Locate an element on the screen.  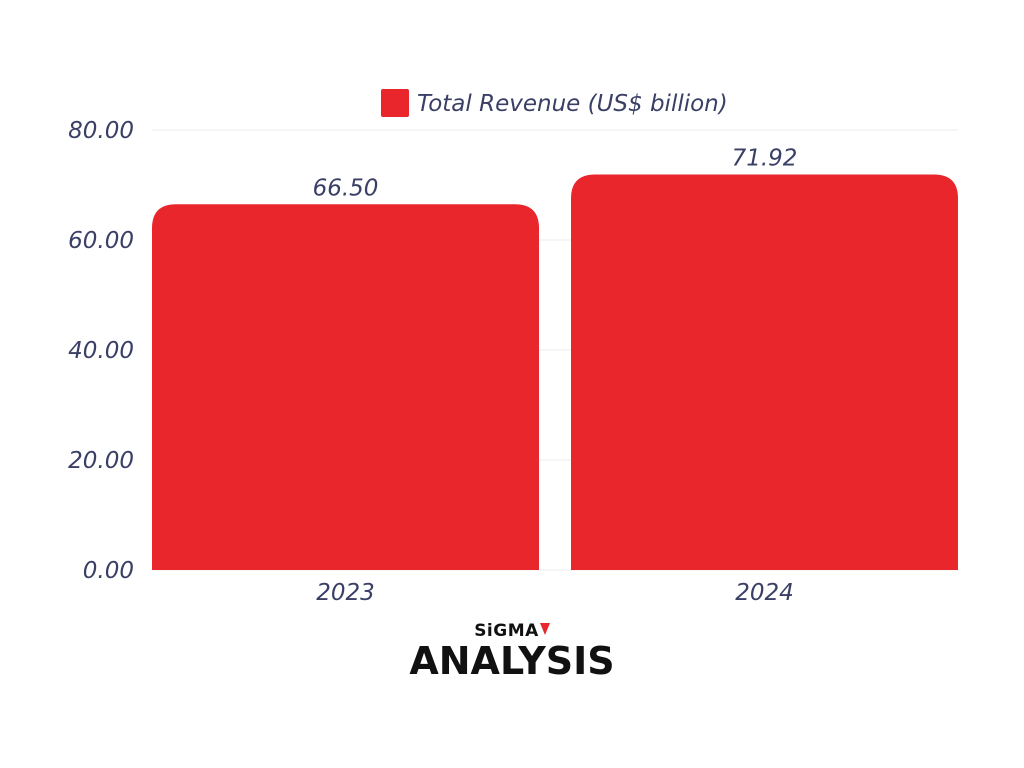
y-tick-label: 0.00 is located at coordinates (108, 571).